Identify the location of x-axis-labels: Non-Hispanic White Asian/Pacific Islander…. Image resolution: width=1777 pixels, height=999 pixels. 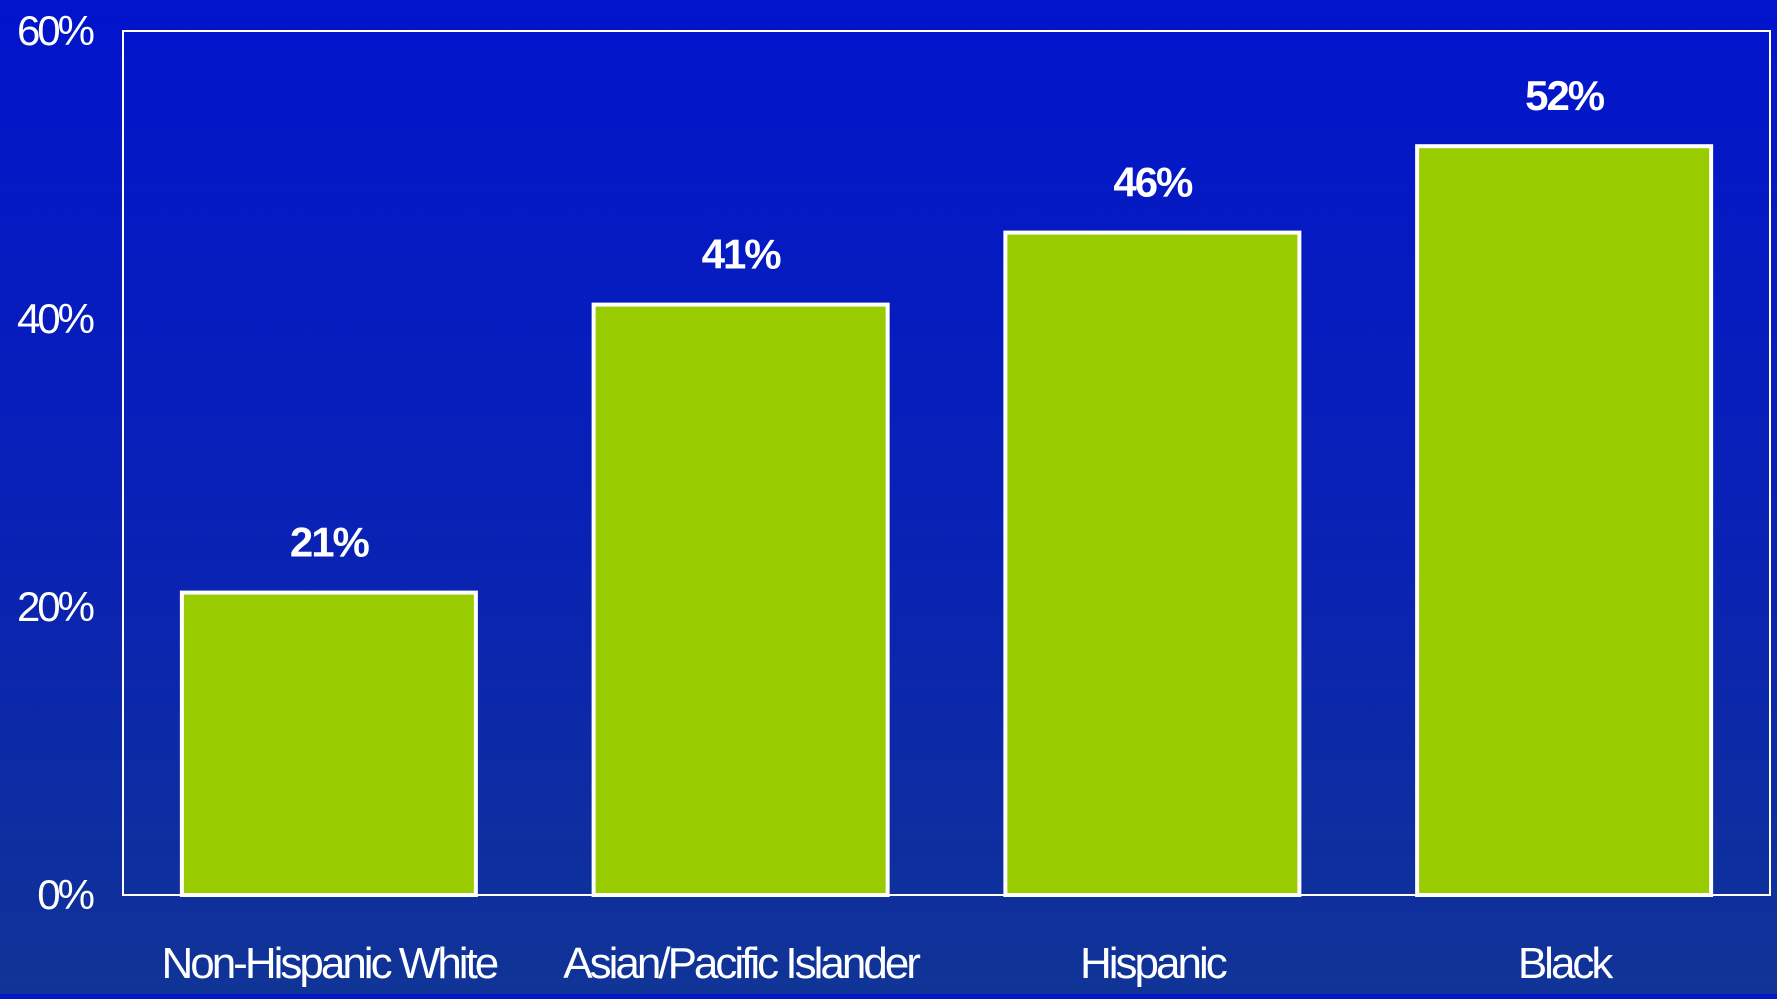
(889, 963).